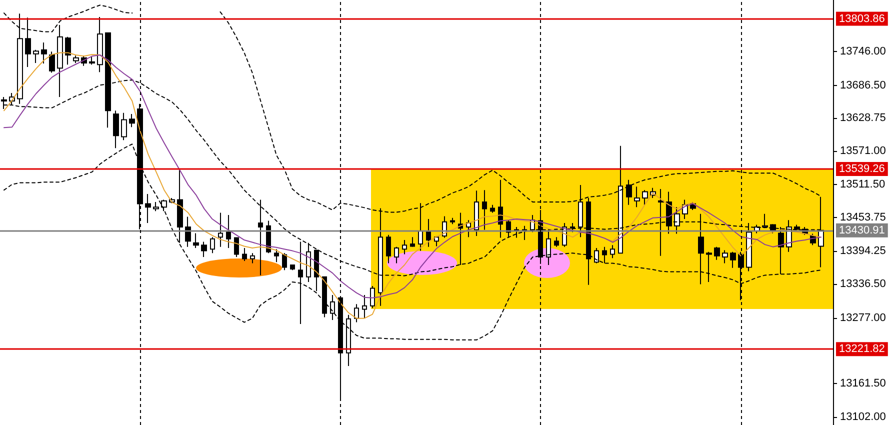 The width and height of the screenshot is (894, 425). What do you see at coordinates (863, 150) in the screenshot?
I see `y-tick-label: 13571.00` at bounding box center [863, 150].